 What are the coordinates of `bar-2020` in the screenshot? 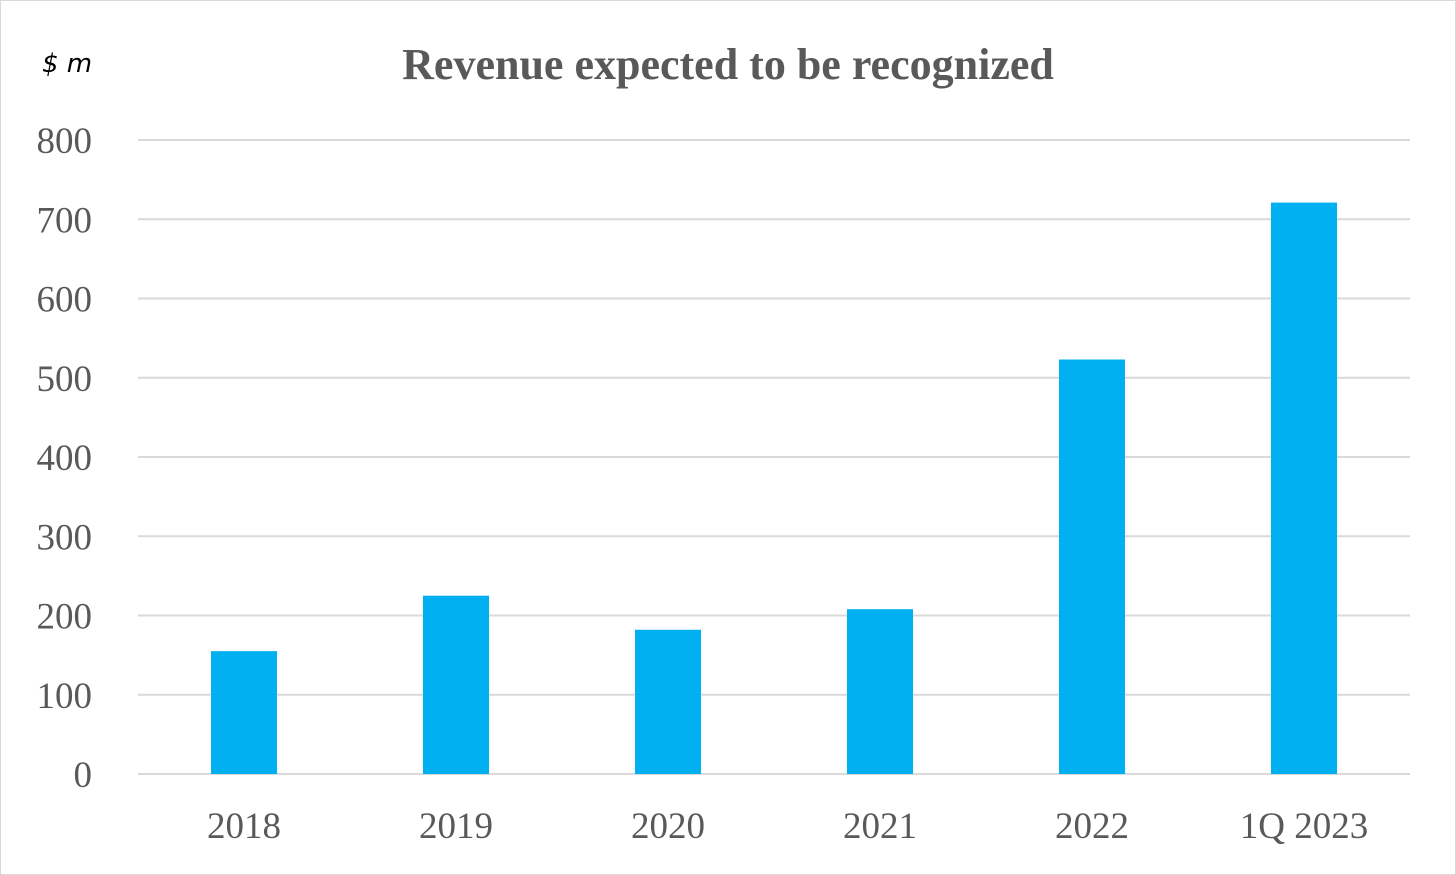 It's located at (668, 701).